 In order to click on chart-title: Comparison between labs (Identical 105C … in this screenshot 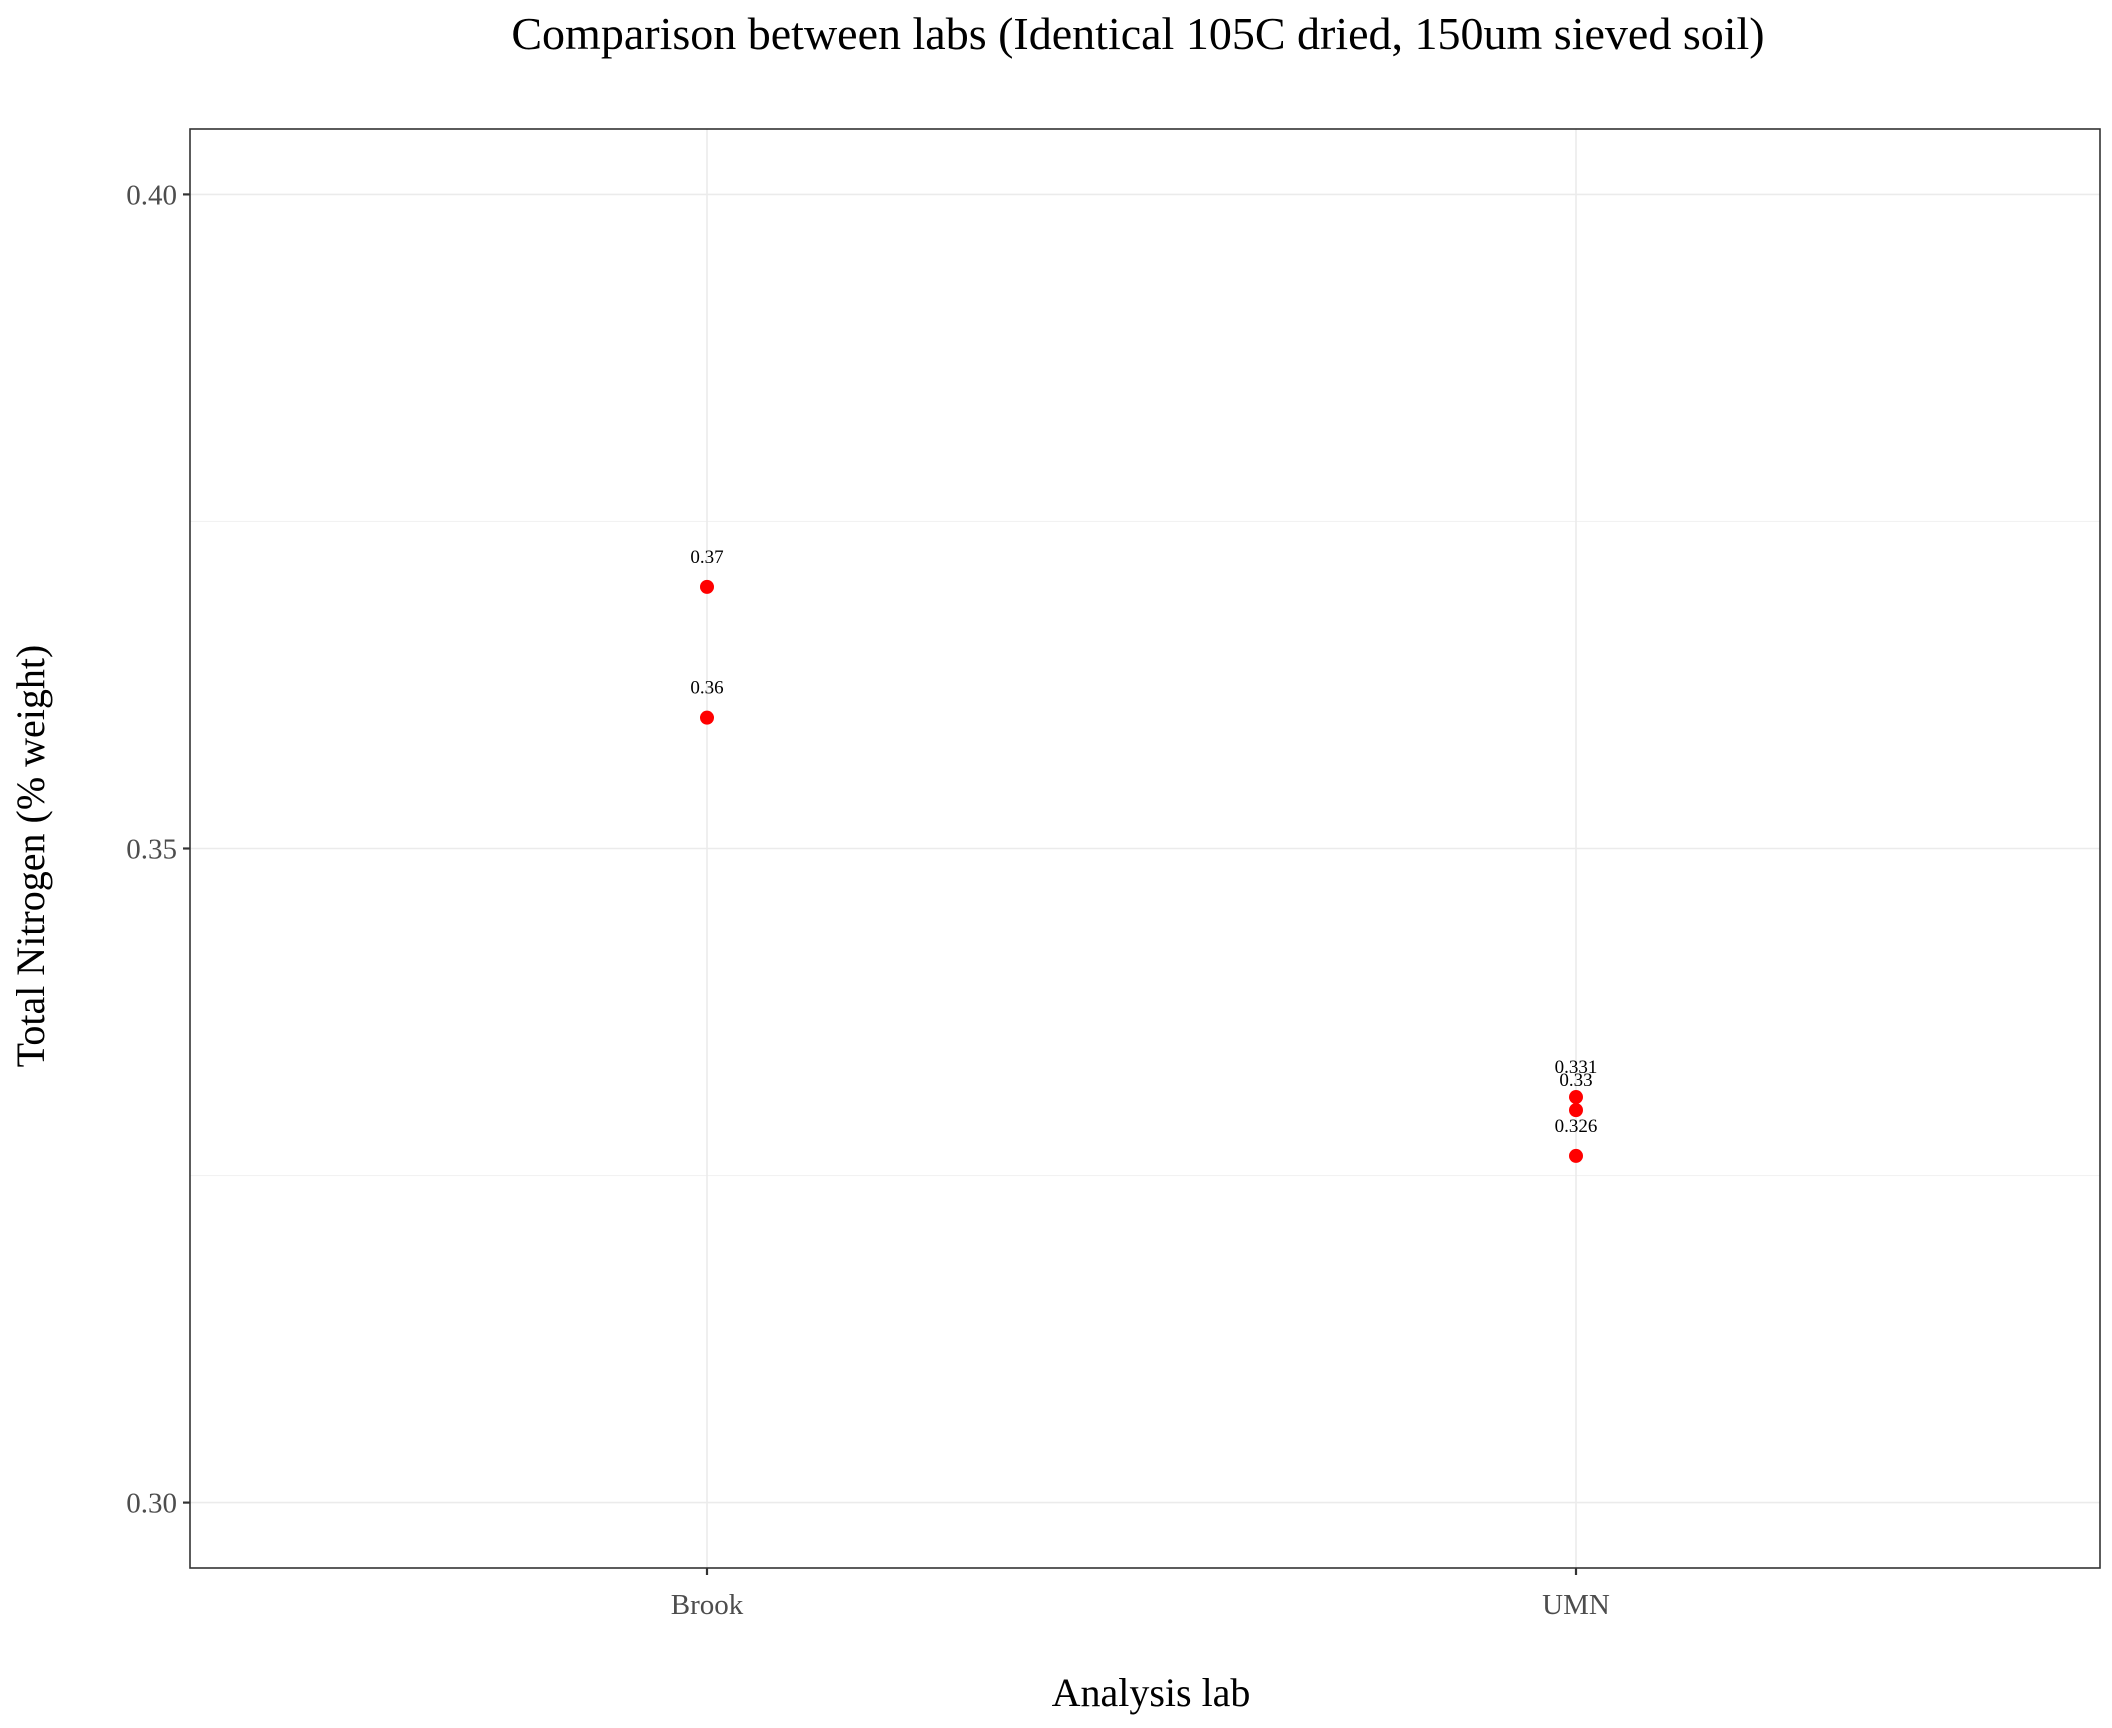, I will do `click(1137, 33)`.